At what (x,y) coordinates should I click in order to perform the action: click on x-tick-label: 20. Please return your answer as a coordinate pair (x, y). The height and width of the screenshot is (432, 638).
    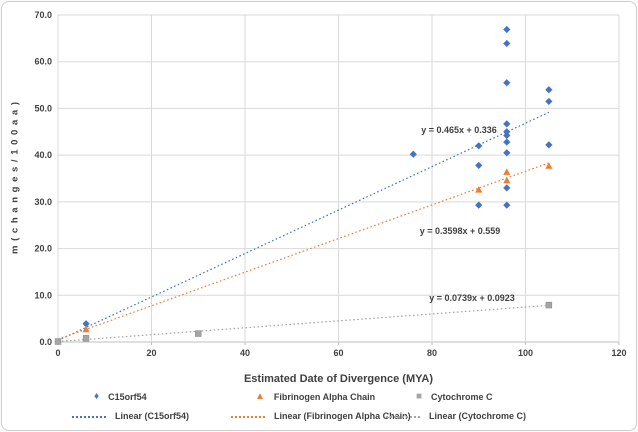
    Looking at the image, I should click on (151, 353).